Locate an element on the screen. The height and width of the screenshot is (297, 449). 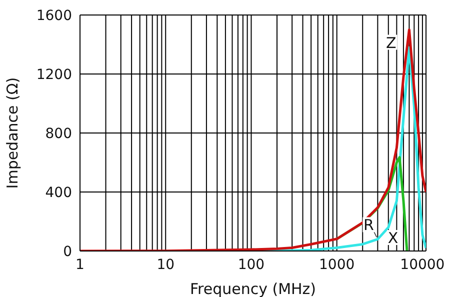
x-tick-label: 1 is located at coordinates (80, 264).